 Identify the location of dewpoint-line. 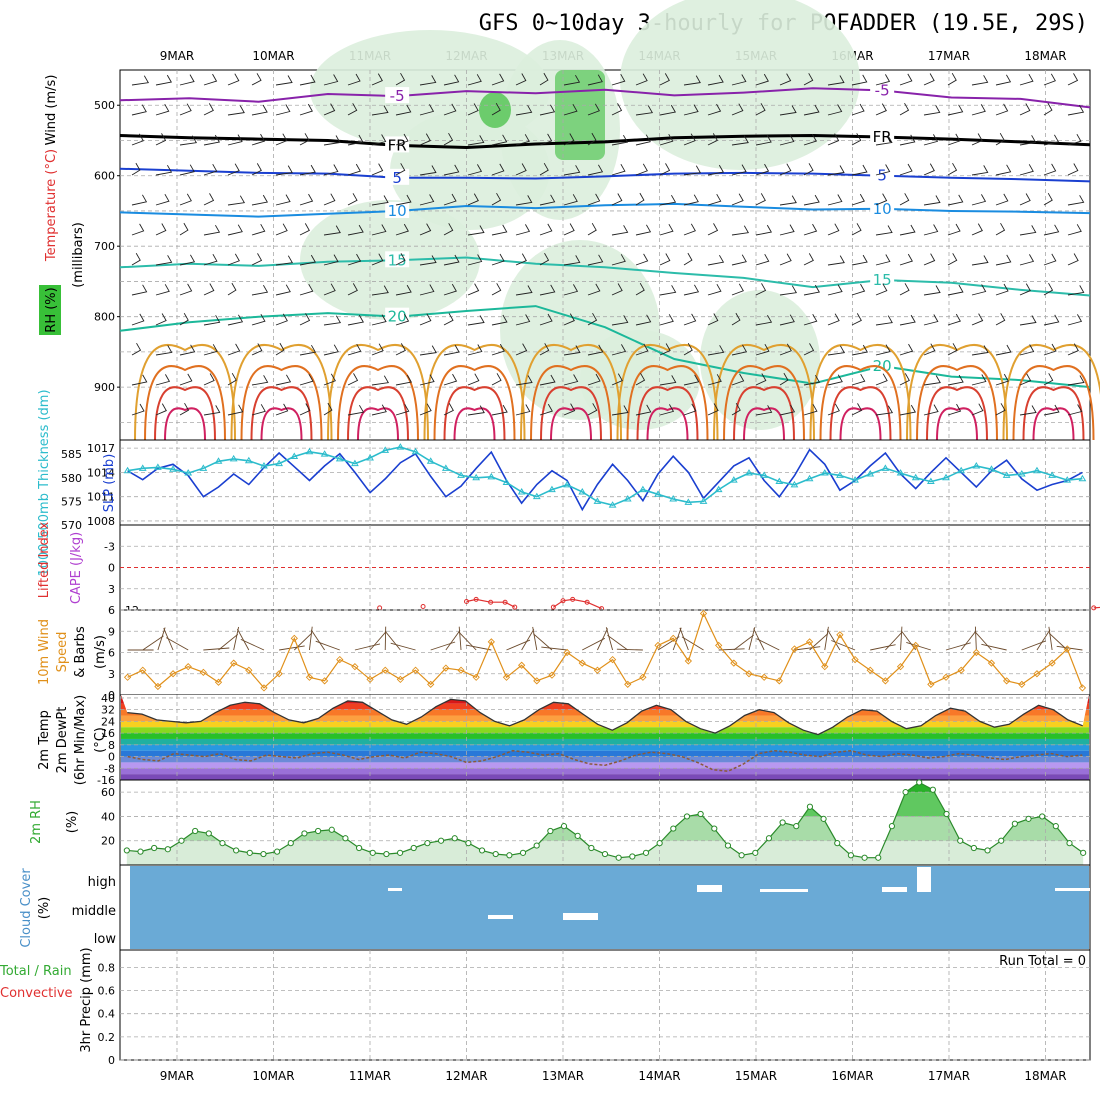
(605, 760).